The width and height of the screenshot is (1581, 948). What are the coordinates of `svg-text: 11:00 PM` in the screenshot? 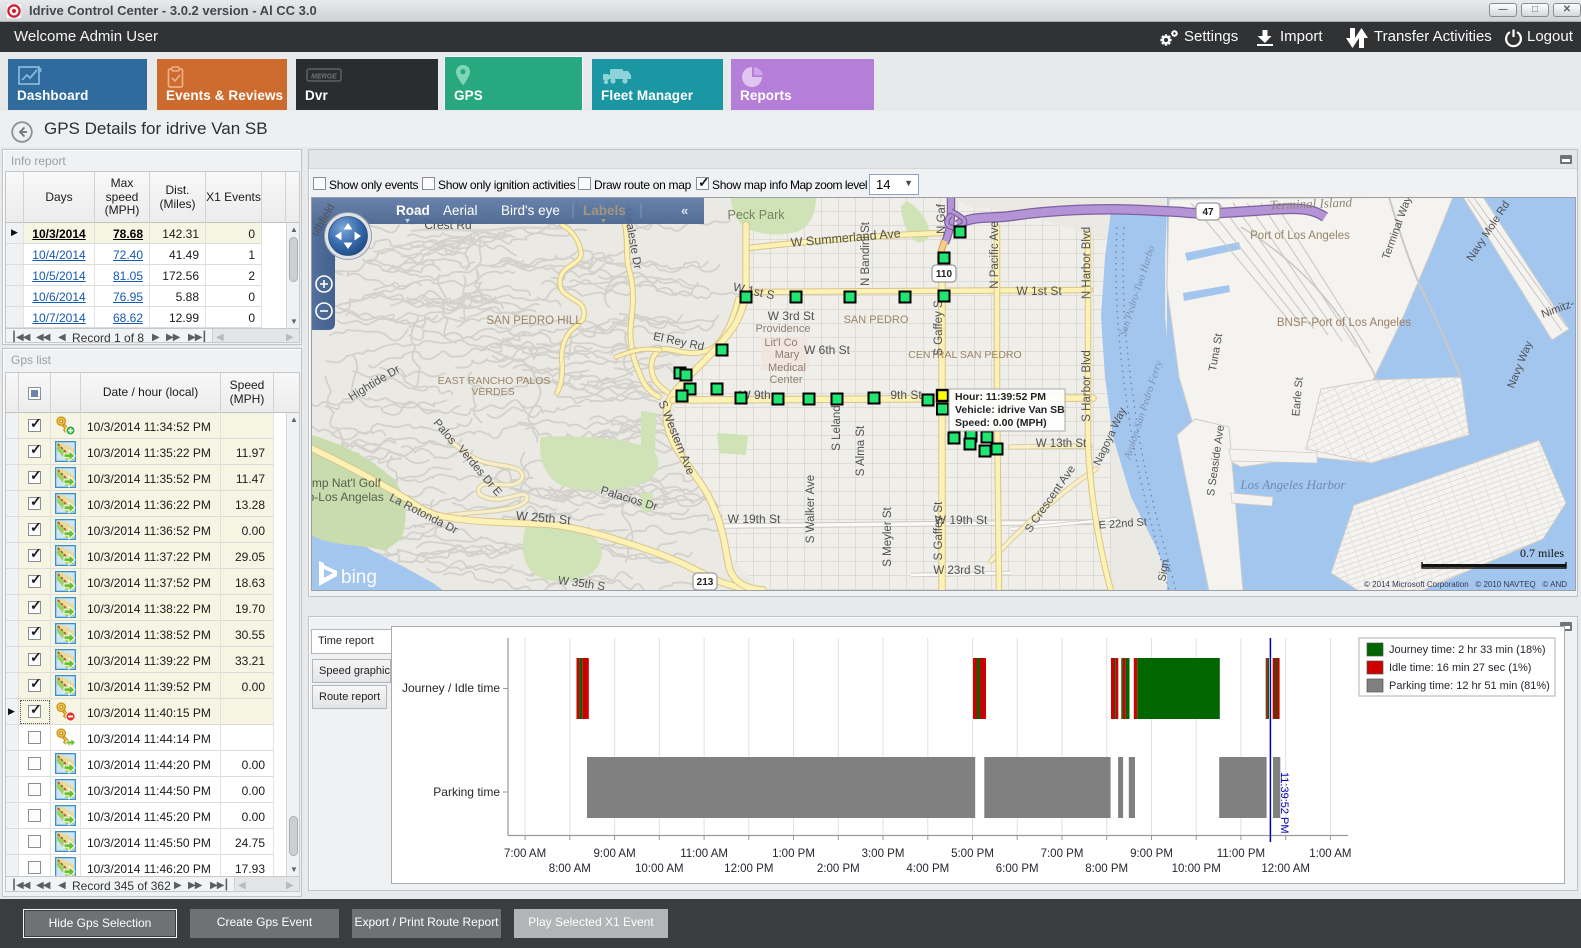 It's located at (1241, 854).